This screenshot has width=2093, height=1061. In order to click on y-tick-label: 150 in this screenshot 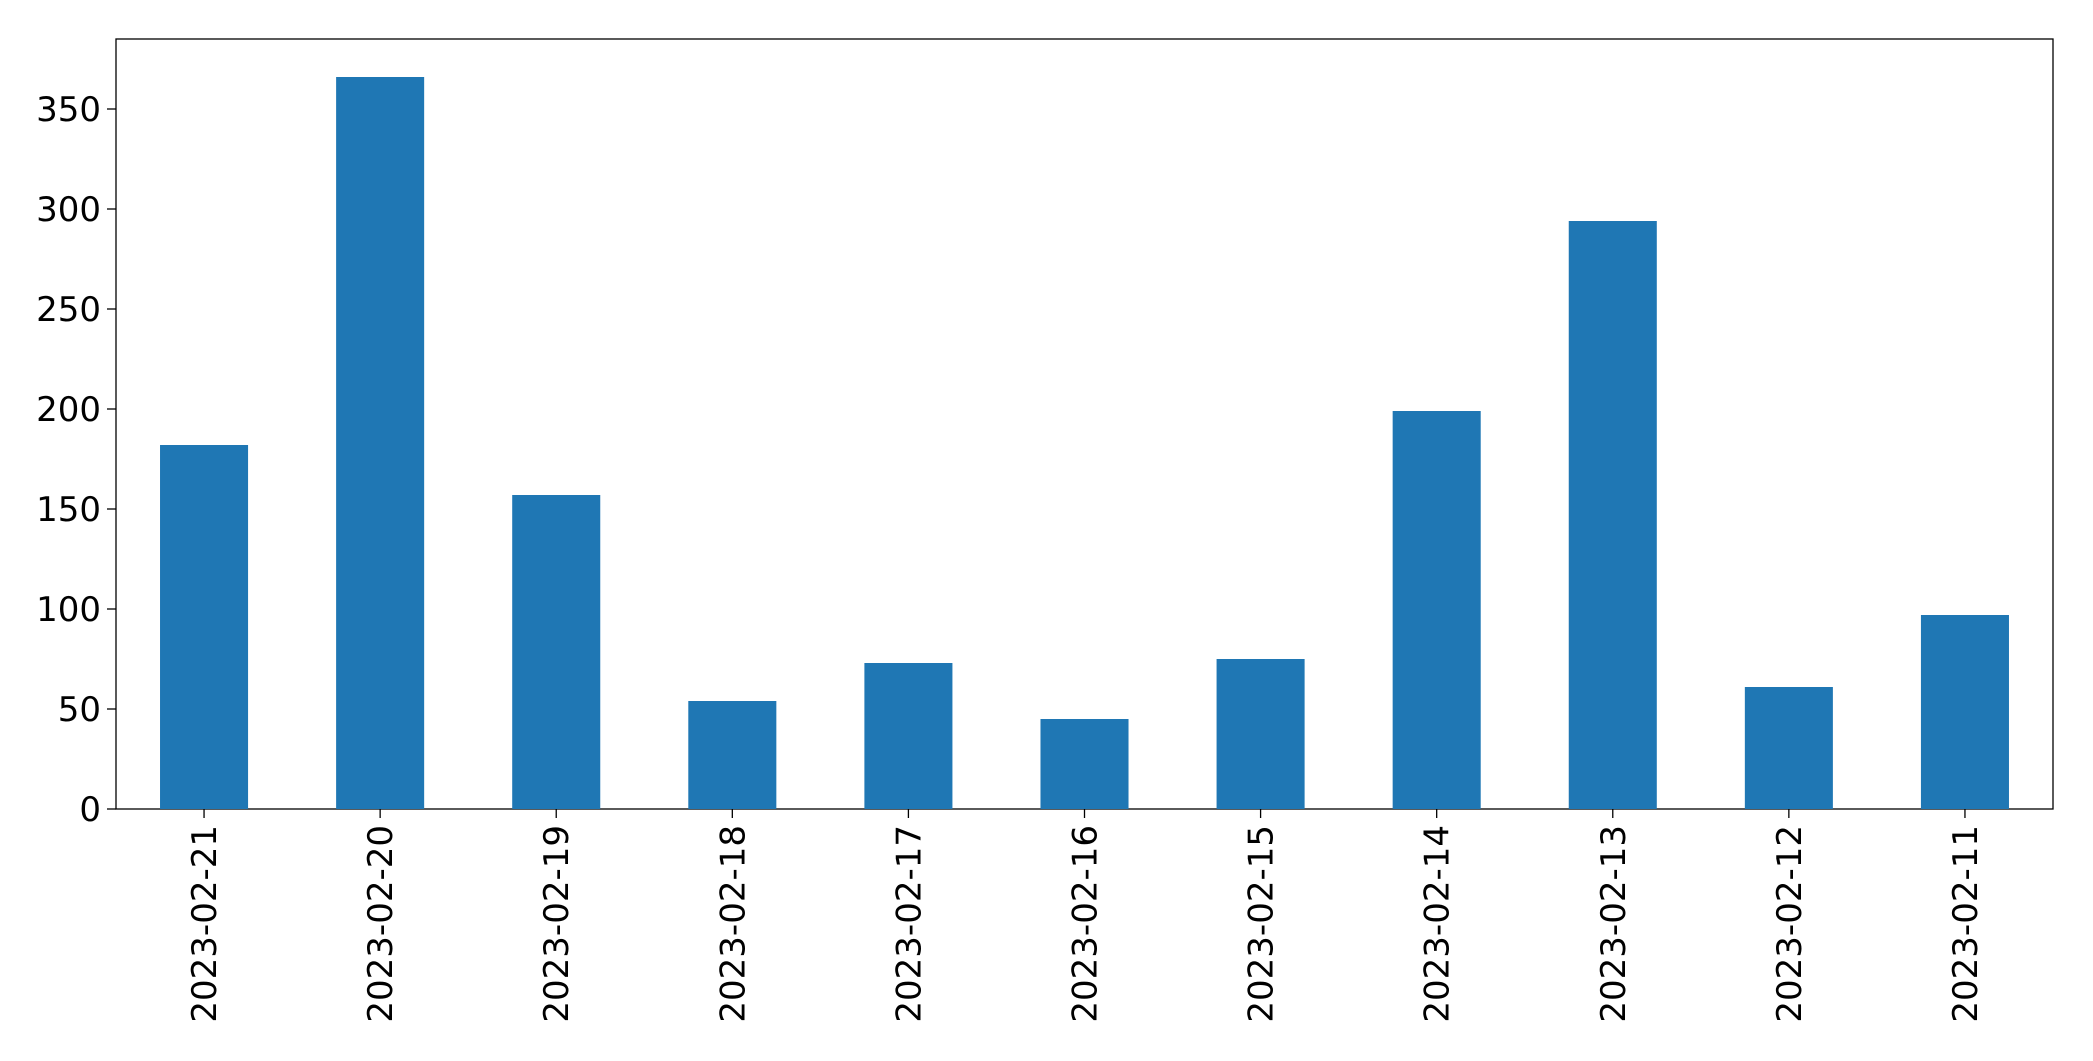, I will do `click(68, 510)`.